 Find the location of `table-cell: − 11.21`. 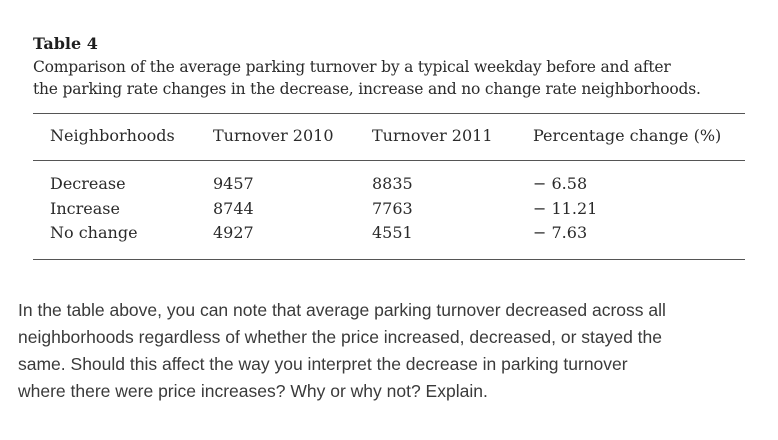

table-cell: − 11.21 is located at coordinates (565, 208).